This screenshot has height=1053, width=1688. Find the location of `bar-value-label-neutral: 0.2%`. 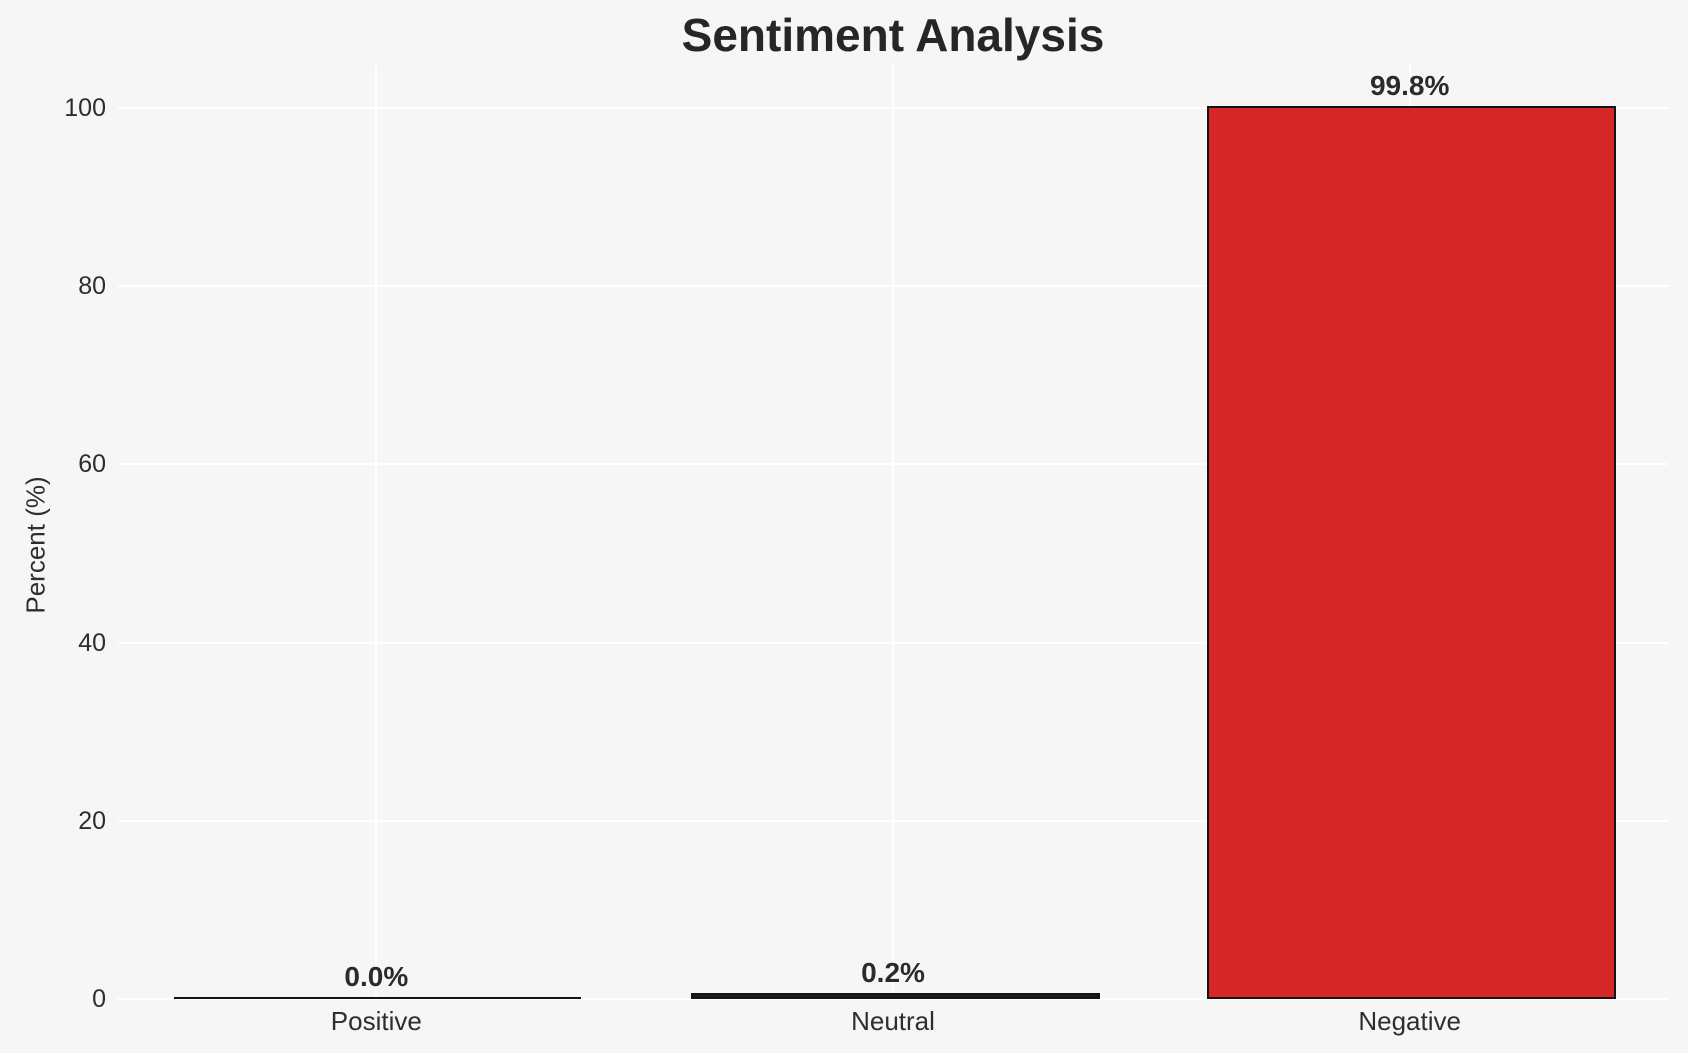

bar-value-label-neutral: 0.2% is located at coordinates (893, 972).